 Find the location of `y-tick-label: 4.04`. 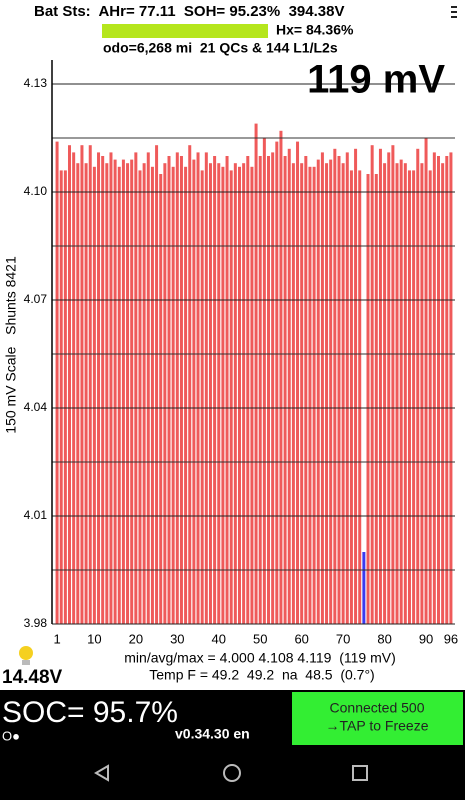

y-tick-label: 4.04 is located at coordinates (36, 407).